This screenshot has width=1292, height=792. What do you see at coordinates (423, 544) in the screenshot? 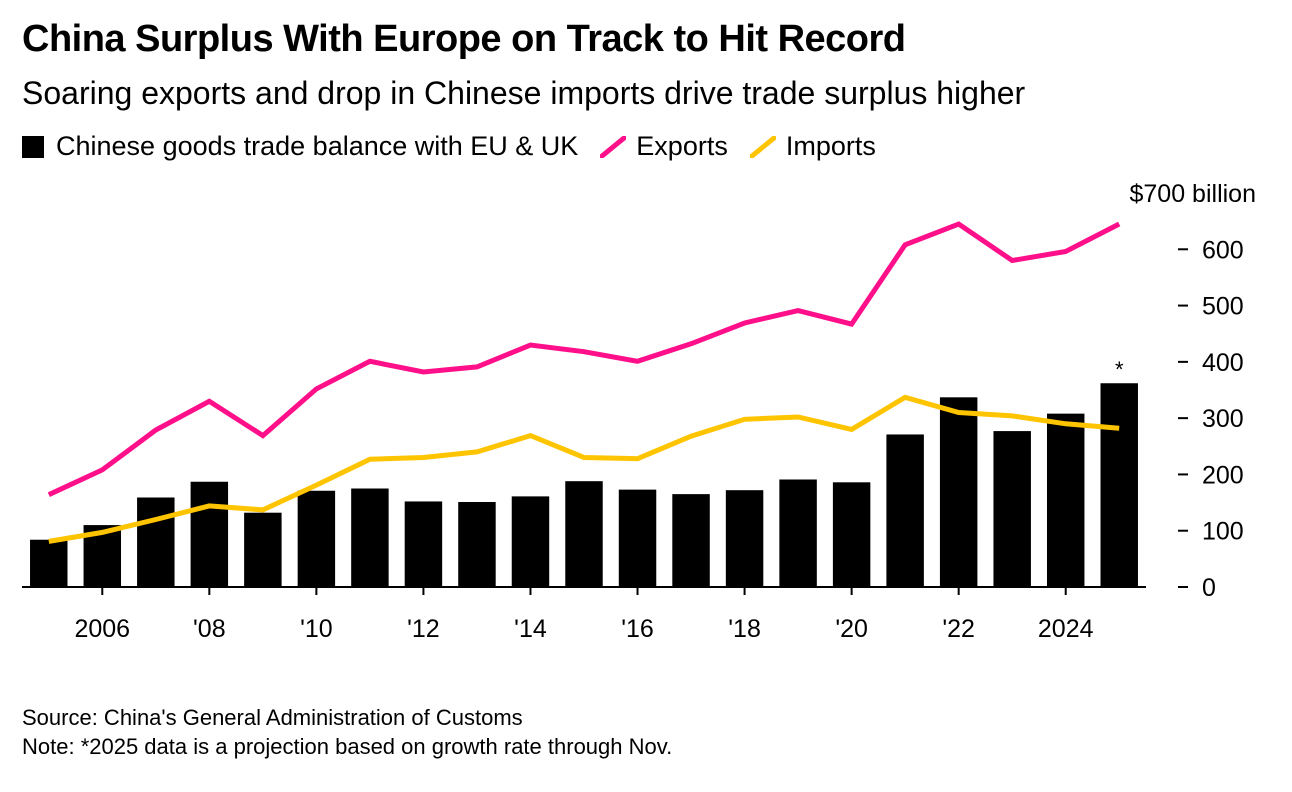
I see `balance-bar-2012` at bounding box center [423, 544].